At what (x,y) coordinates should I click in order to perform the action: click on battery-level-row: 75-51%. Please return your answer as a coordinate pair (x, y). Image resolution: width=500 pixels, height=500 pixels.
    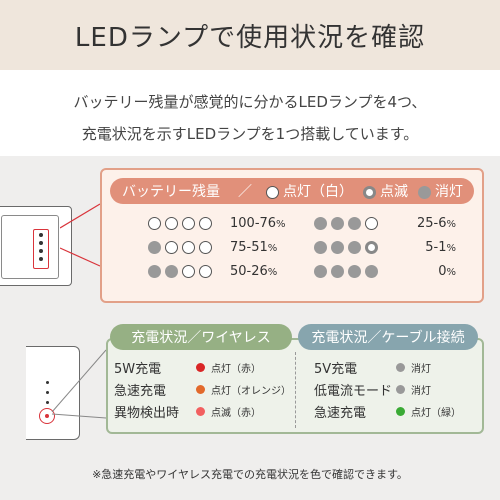
    Looking at the image, I should click on (224, 247).